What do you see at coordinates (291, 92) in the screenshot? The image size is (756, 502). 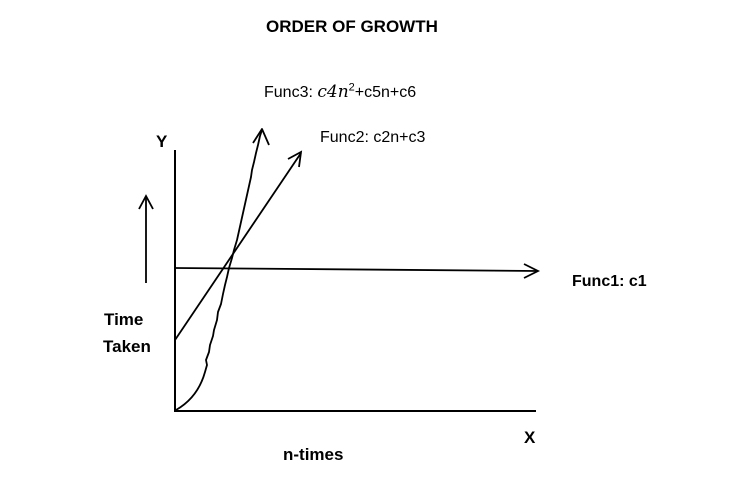 I see `func3-prefix: Func3:` at bounding box center [291, 92].